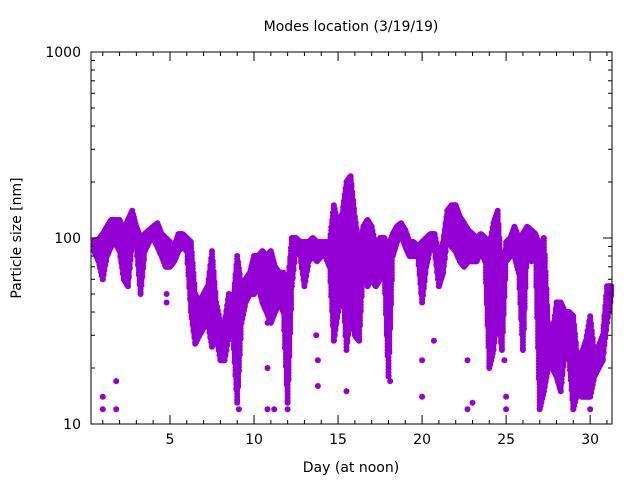 This screenshot has width=640, height=484. I want to click on y-axis-label: Particle size [nm], so click(17, 237).